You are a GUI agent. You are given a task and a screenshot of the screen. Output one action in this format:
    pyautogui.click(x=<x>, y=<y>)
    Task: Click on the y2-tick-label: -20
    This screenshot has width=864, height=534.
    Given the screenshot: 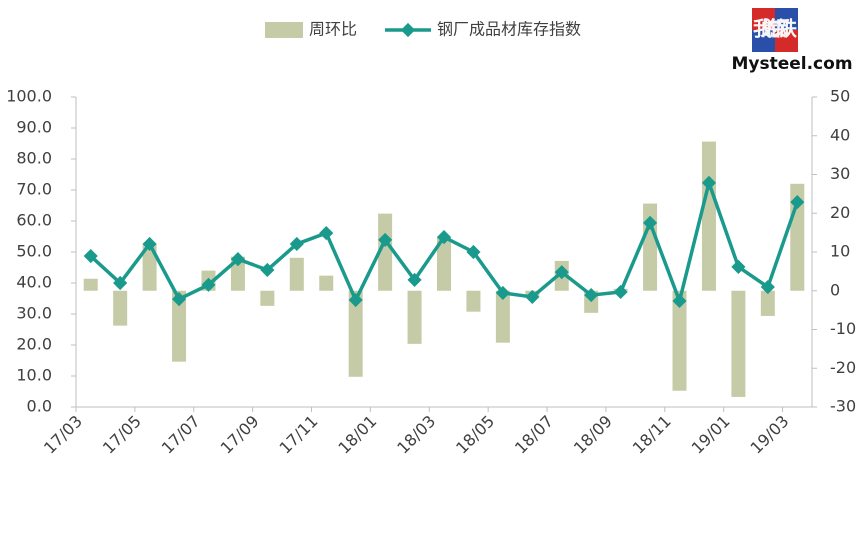 What is the action you would take?
    pyautogui.click(x=843, y=367)
    